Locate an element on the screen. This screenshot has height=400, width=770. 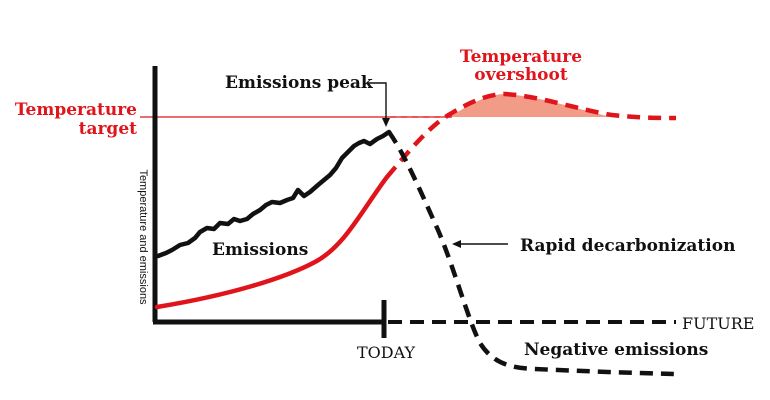
negative-emissions-label: Negative emissions is located at coordinates (616, 350).